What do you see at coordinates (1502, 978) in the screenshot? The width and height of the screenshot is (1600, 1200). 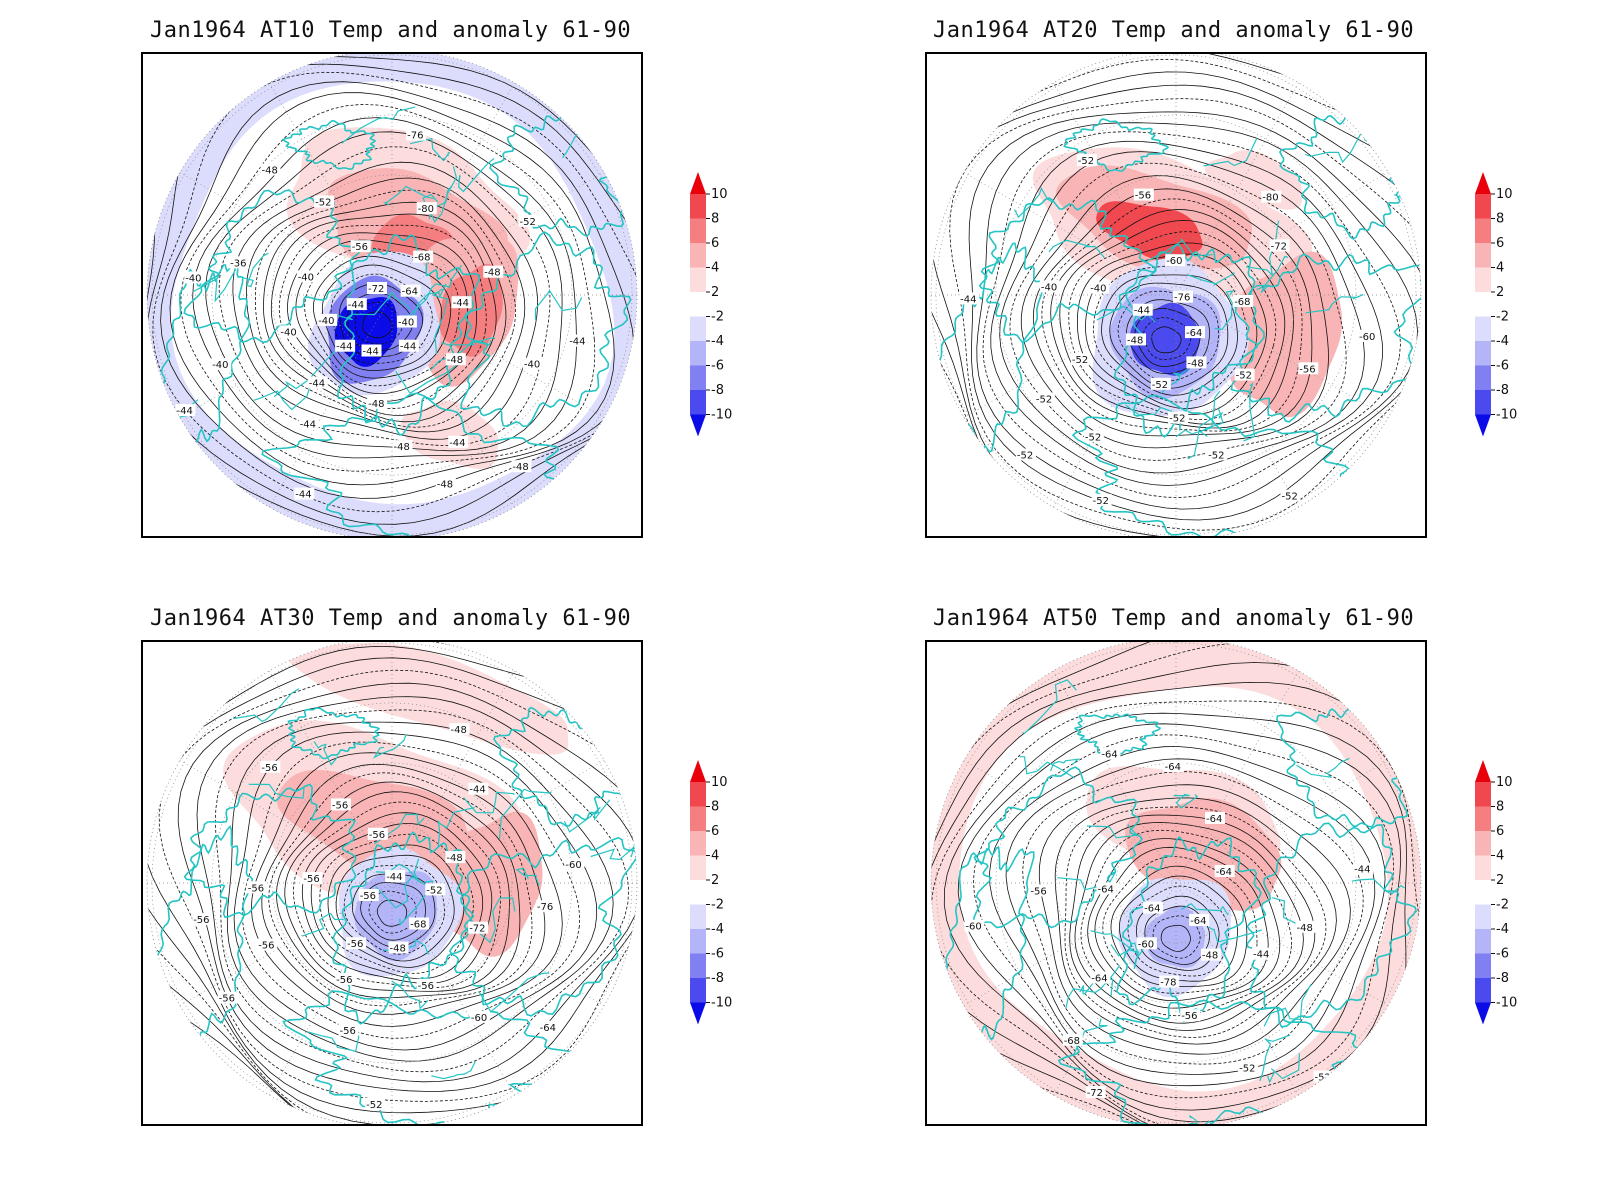 I see `colorbar-tick-label: -8` at bounding box center [1502, 978].